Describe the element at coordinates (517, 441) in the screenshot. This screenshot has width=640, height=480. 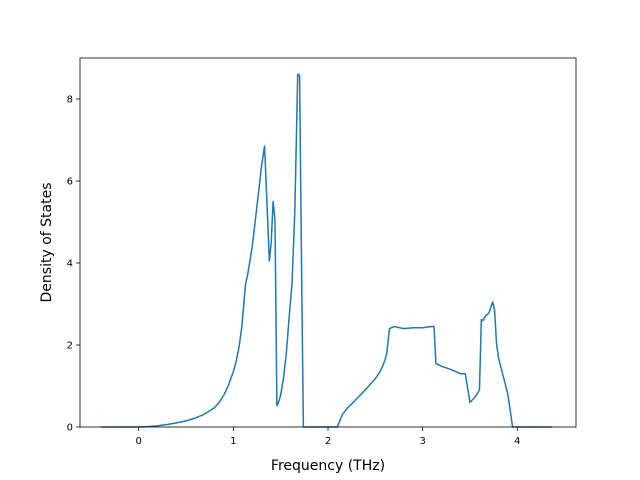
I see `x-tick-label: 4` at that location.